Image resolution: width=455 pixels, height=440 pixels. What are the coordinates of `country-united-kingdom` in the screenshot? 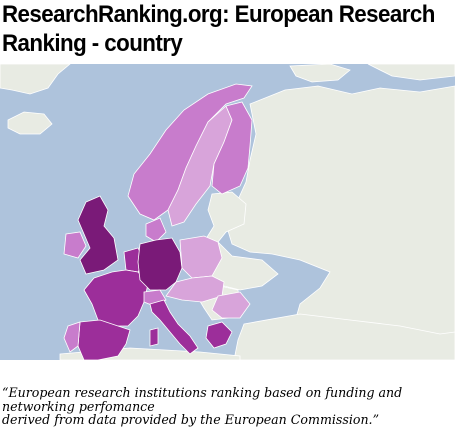 It's located at (98, 235).